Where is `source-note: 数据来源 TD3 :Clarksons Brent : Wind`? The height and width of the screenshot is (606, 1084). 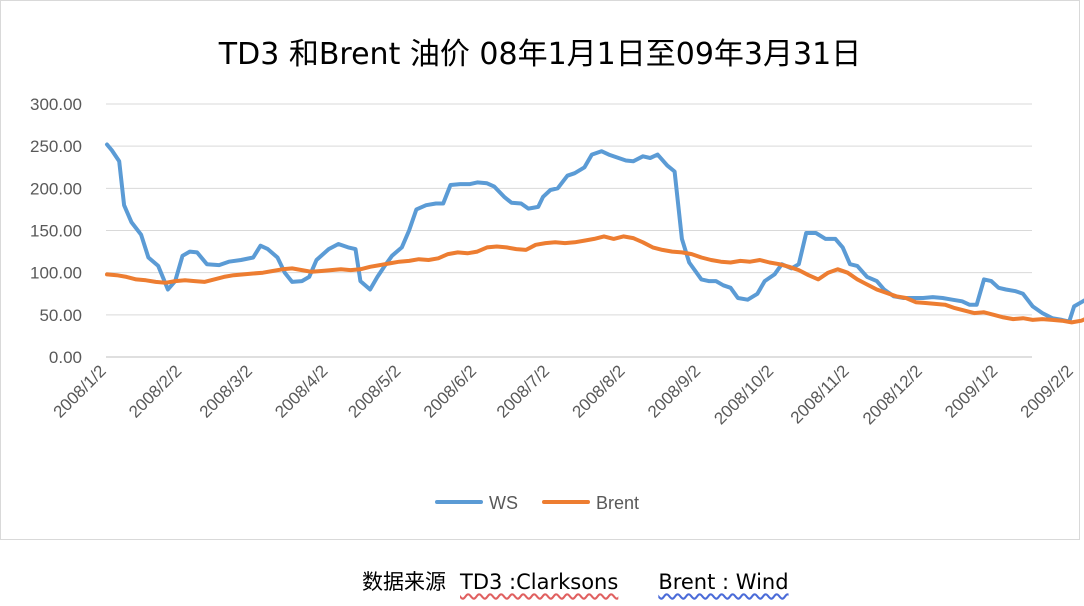
source-note: 数据来源 TD3 :Clarksons Brent : Wind is located at coordinates (575, 581).